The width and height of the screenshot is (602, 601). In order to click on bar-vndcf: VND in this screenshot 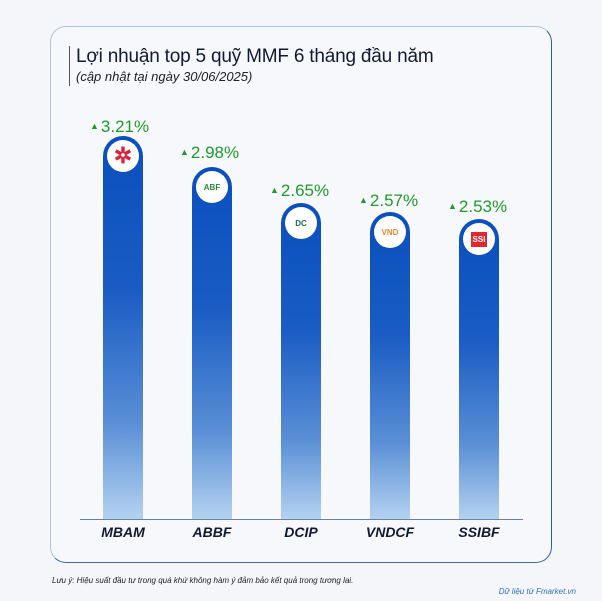, I will do `click(390, 365)`.